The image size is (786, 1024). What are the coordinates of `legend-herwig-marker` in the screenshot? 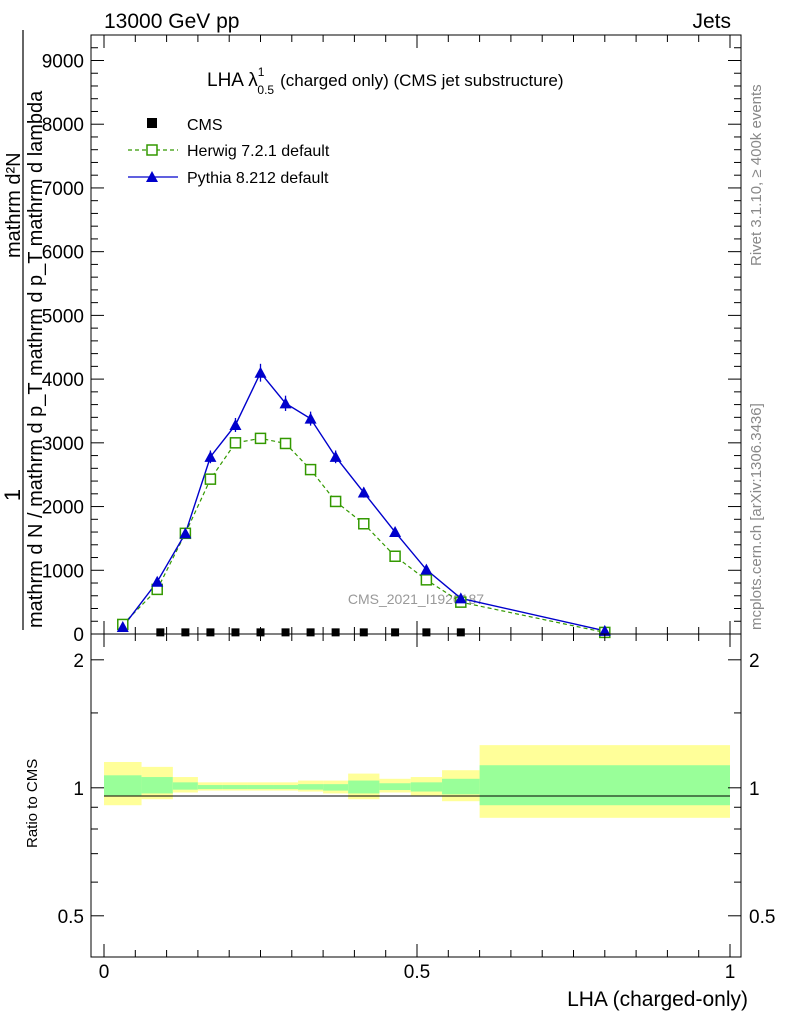 It's located at (152, 150).